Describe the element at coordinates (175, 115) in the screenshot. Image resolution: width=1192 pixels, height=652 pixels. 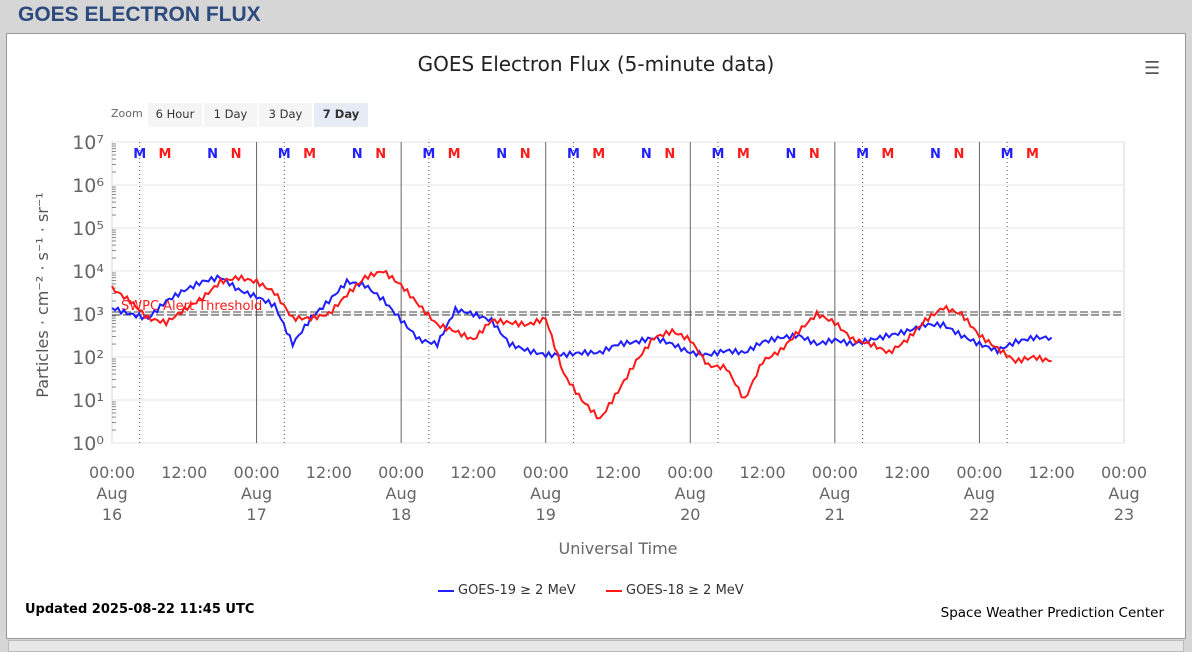
I see `zoom-6-hour-button: 6 Hour` at that location.